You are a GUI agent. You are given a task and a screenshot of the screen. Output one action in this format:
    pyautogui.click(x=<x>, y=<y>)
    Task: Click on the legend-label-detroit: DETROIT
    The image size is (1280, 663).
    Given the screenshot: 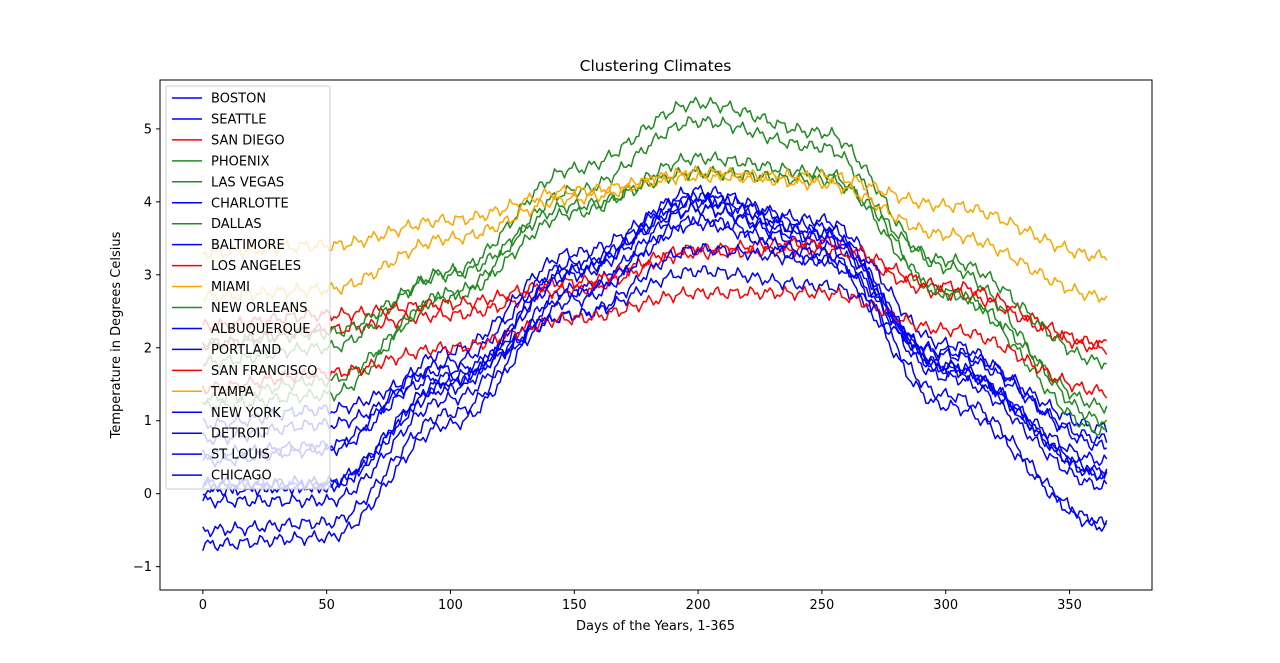 What is the action you would take?
    pyautogui.click(x=239, y=434)
    